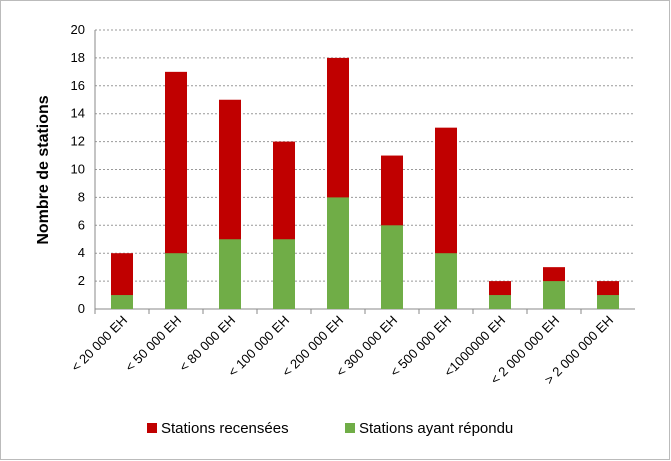  I want to click on y-tick-label: 10, so click(78, 169).